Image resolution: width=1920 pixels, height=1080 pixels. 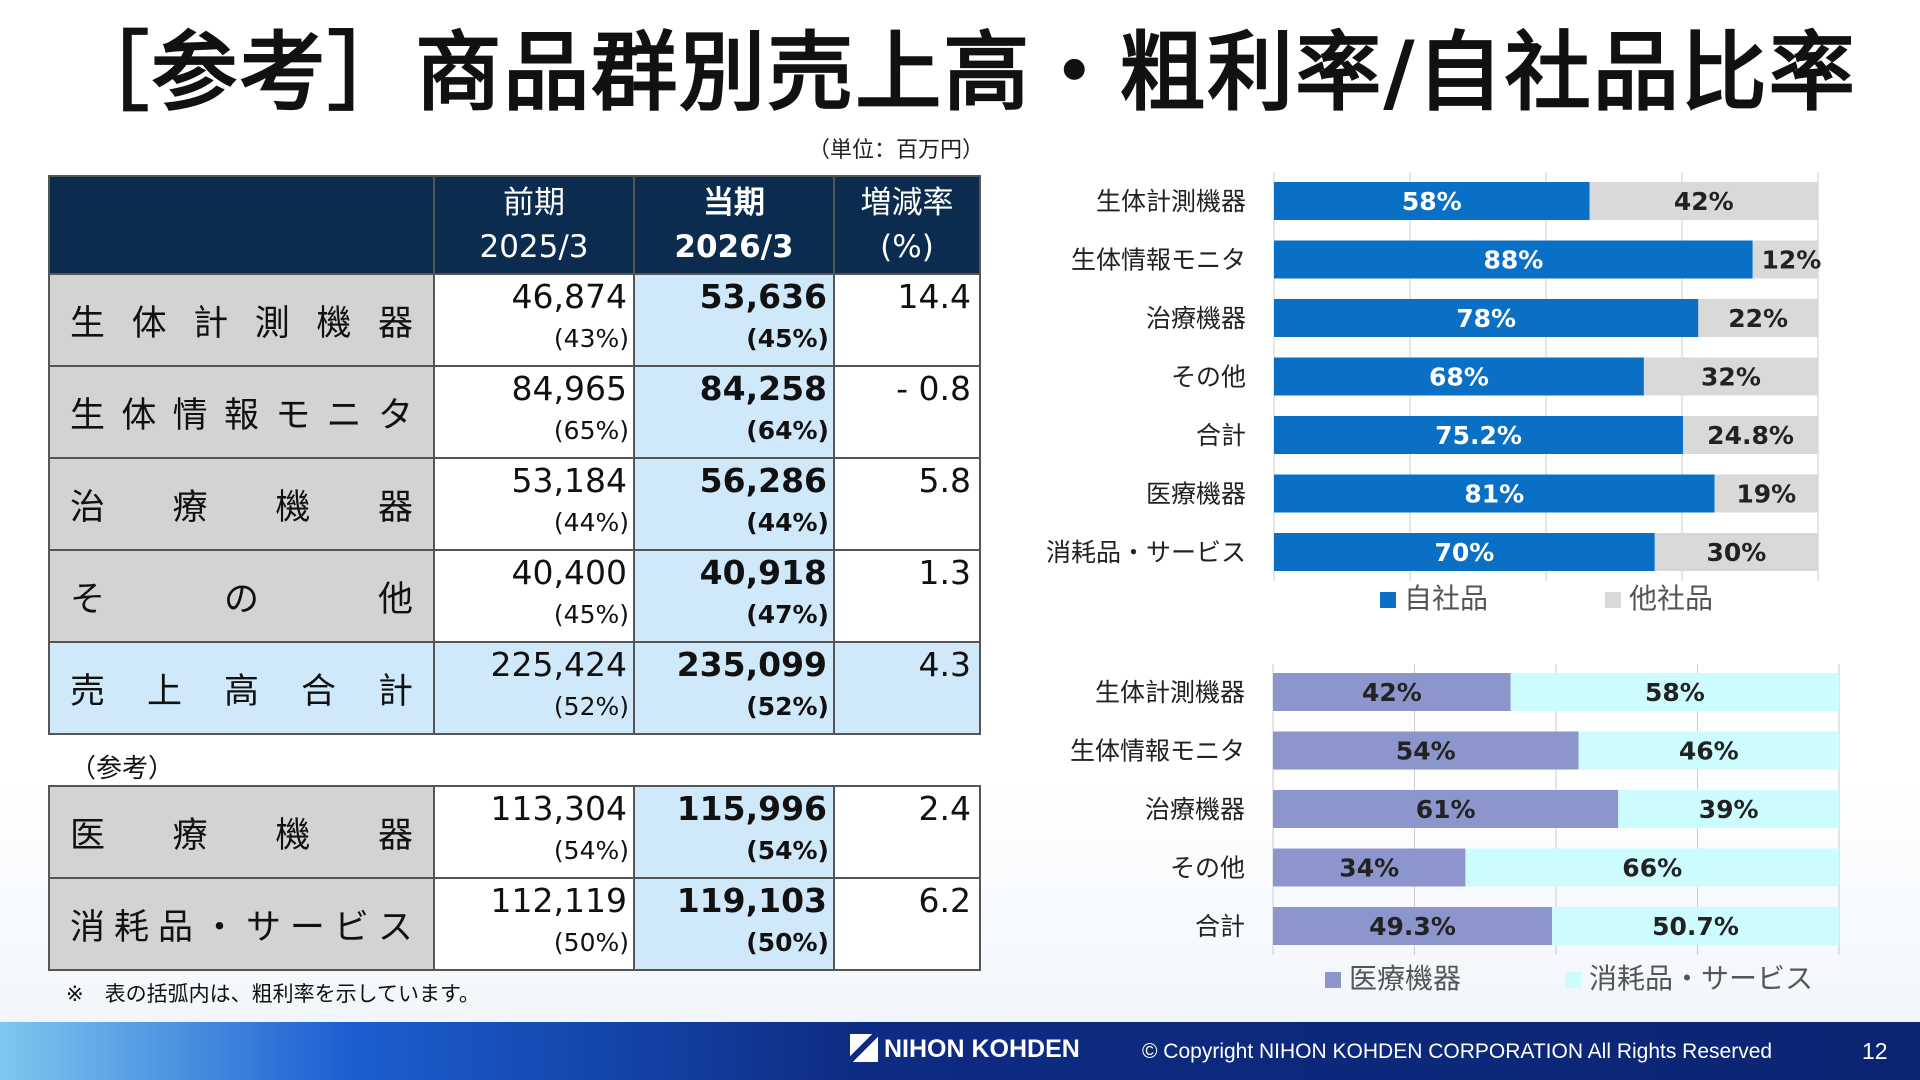 I want to click on change-cell: 5.8, so click(x=907, y=504).